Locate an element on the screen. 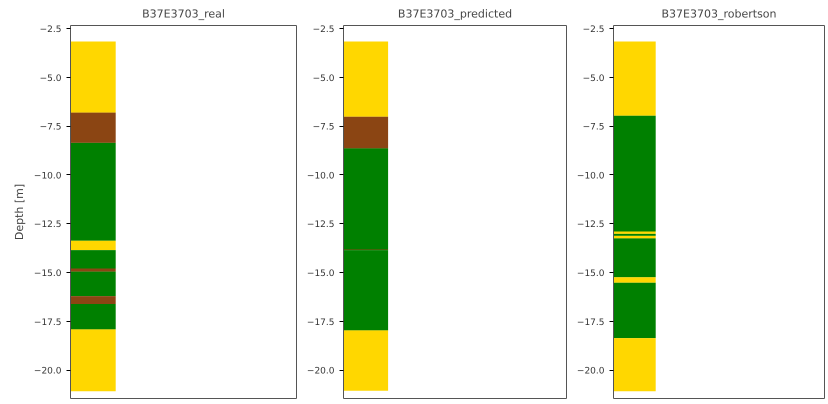 This screenshot has height=404, width=828. chart-title: B37E3703_real is located at coordinates (183, 14).